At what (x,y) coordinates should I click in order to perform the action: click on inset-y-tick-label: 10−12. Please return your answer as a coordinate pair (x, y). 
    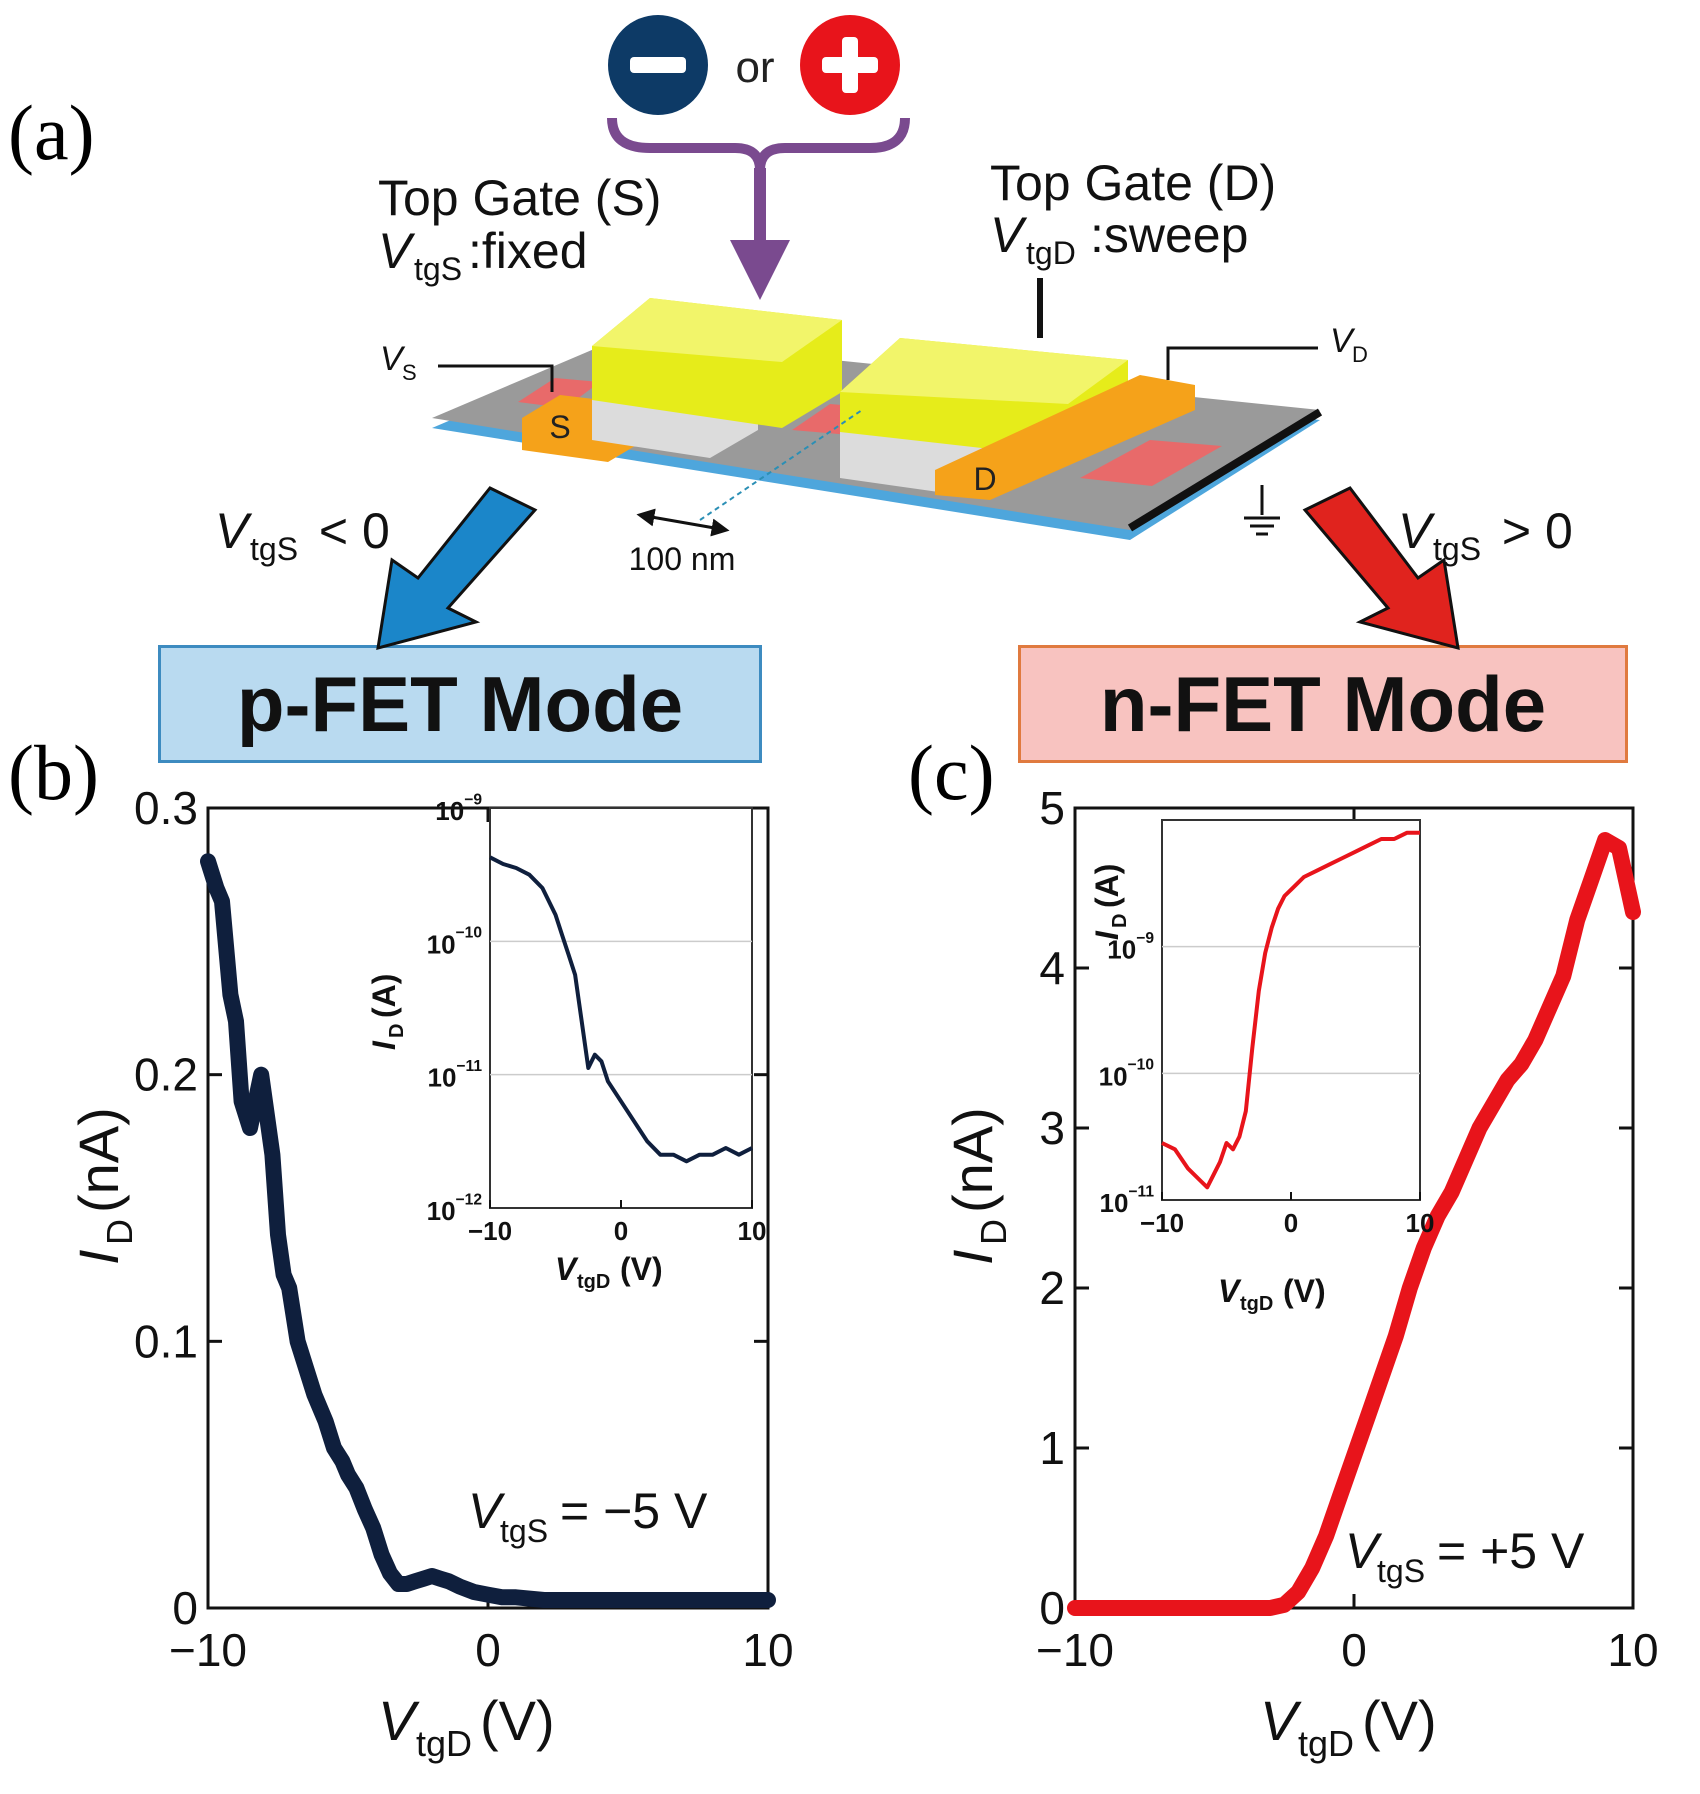
    Looking at the image, I should click on (455, 1208).